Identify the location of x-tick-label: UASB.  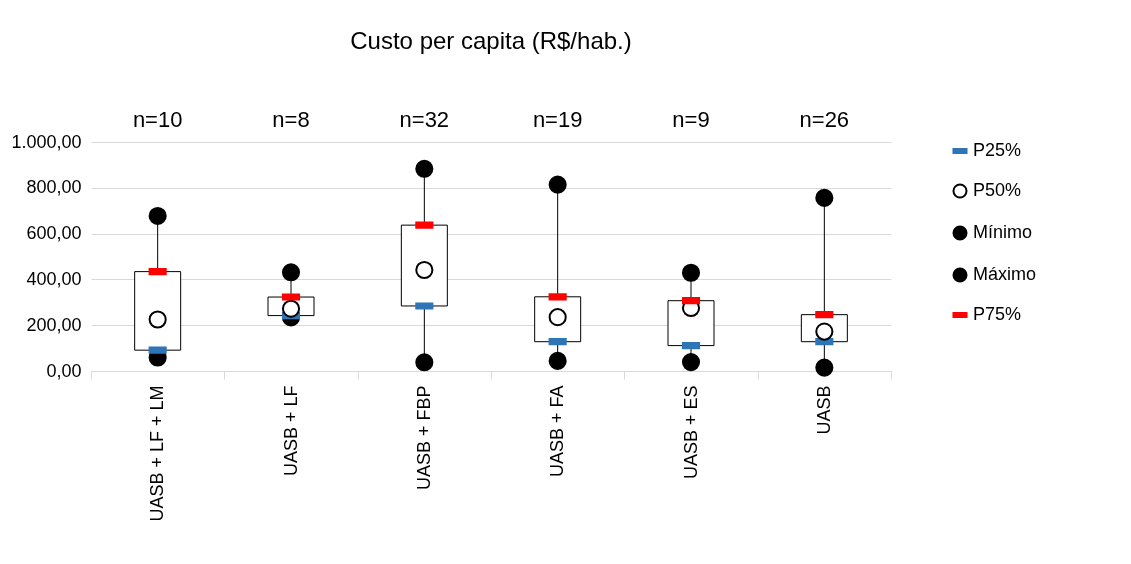
(823, 410).